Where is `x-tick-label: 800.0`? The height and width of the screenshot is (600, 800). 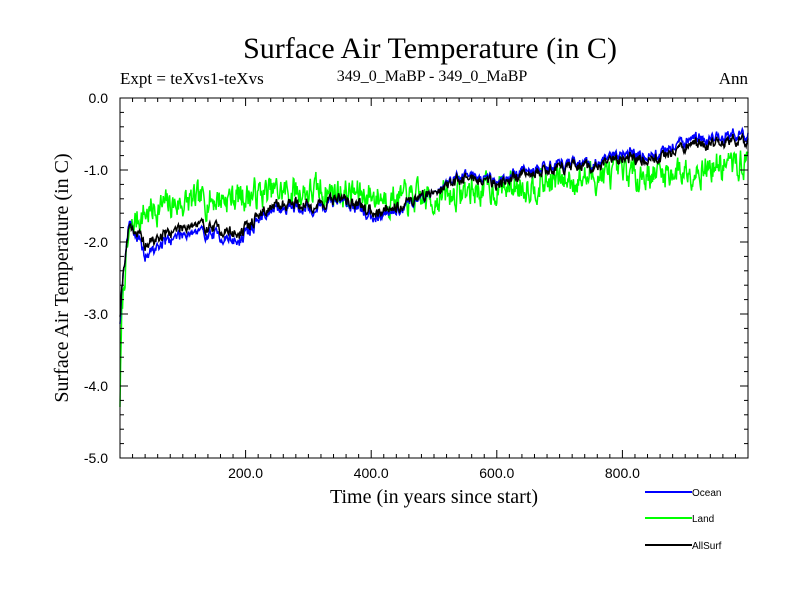 x-tick-label: 800.0 is located at coordinates (622, 473).